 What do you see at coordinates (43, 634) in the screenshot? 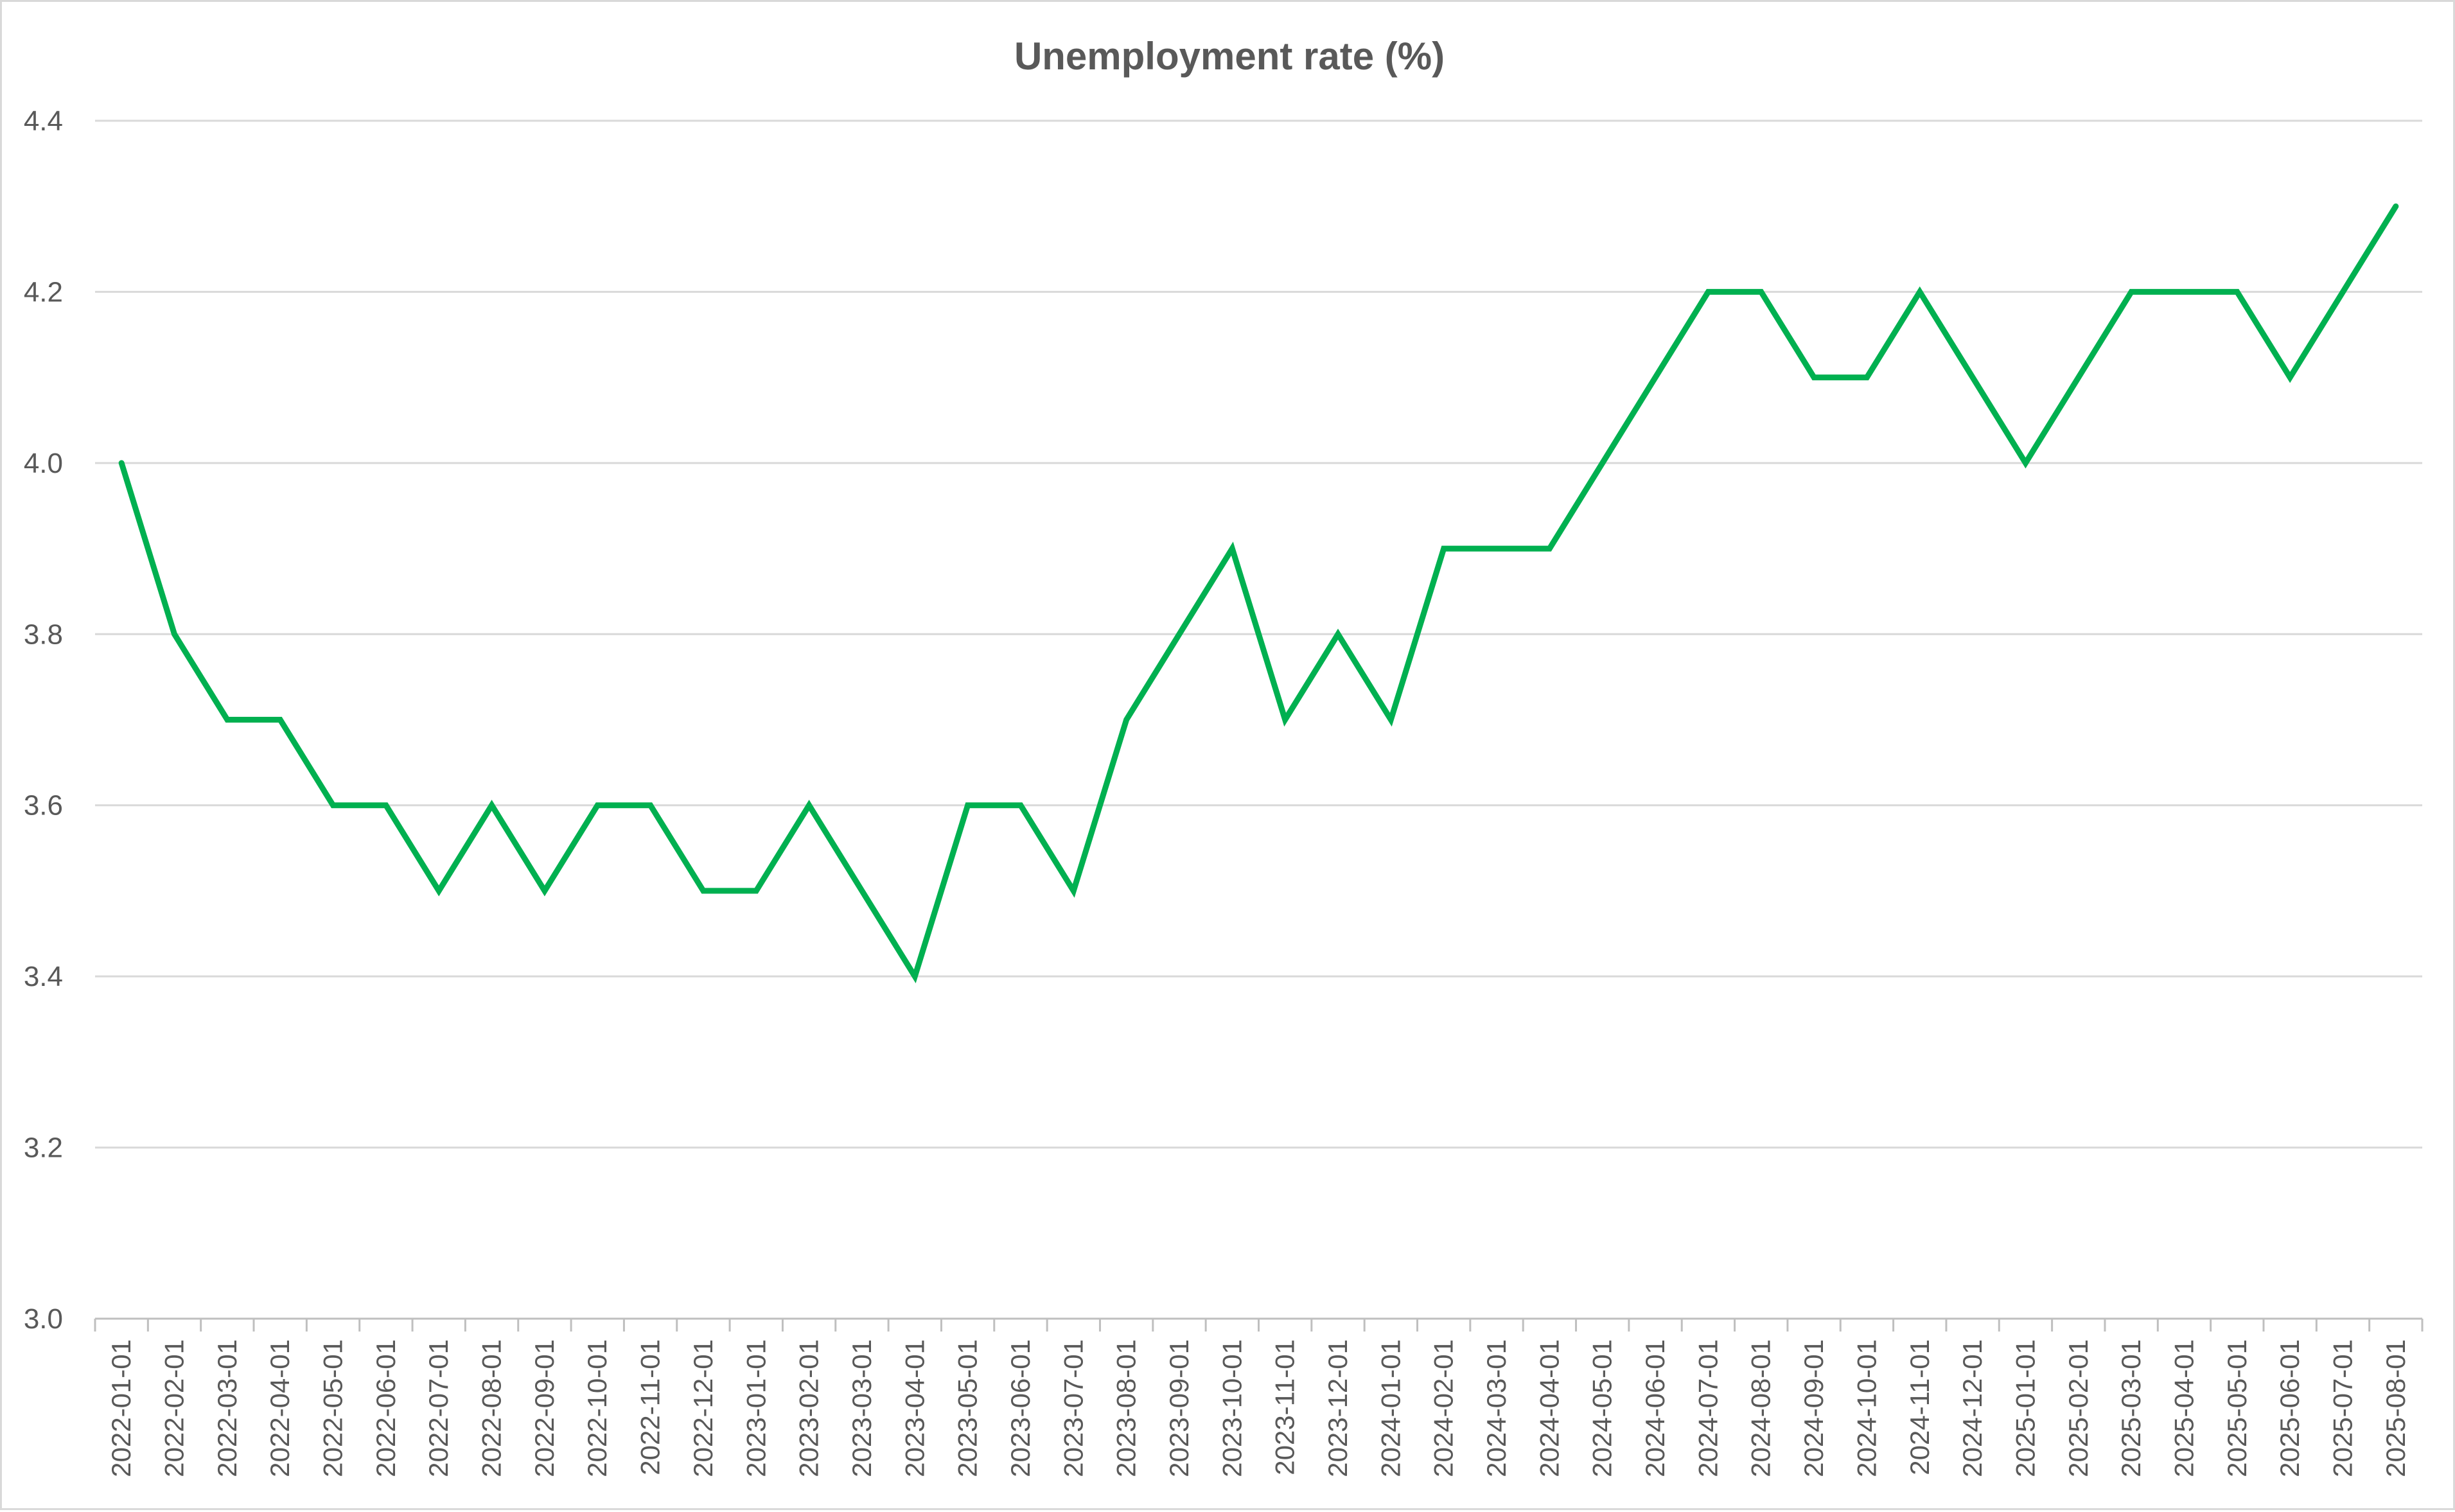
I see `y-tick-label: 3.8` at bounding box center [43, 634].